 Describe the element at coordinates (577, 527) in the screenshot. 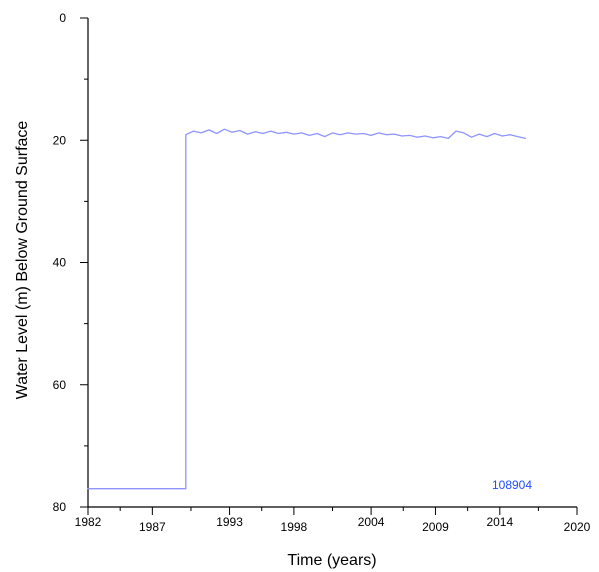

I see `x-tick-label: 2020` at that location.